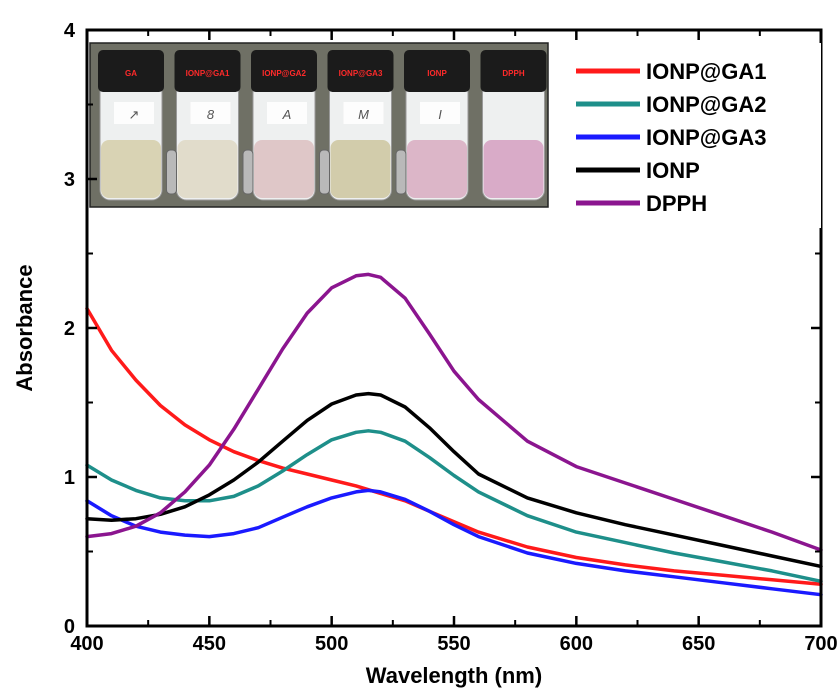 The height and width of the screenshot is (691, 838). What do you see at coordinates (432, 125) in the screenshot?
I see `vial: IONP I` at bounding box center [432, 125].